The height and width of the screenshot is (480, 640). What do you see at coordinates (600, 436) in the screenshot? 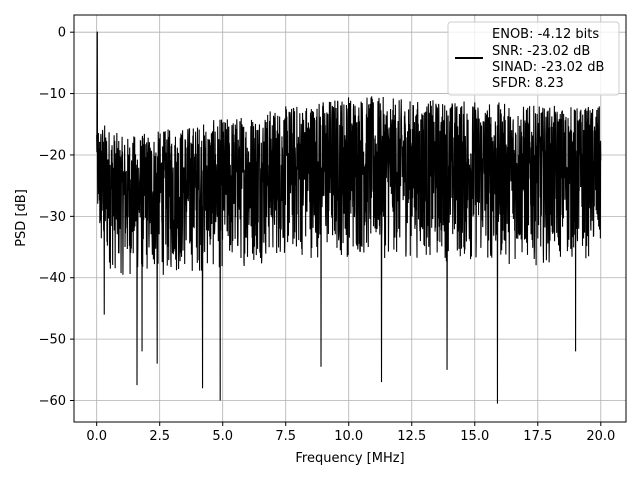
I see `x-tick-label: 20.0` at bounding box center [600, 436].